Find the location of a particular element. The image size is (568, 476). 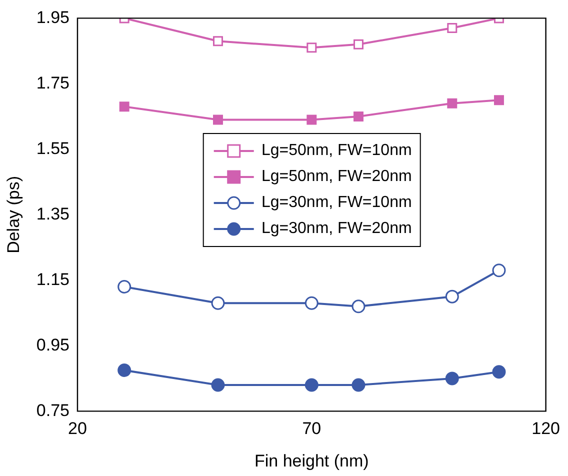

y-tick-label: 1.55 is located at coordinates (53, 148).